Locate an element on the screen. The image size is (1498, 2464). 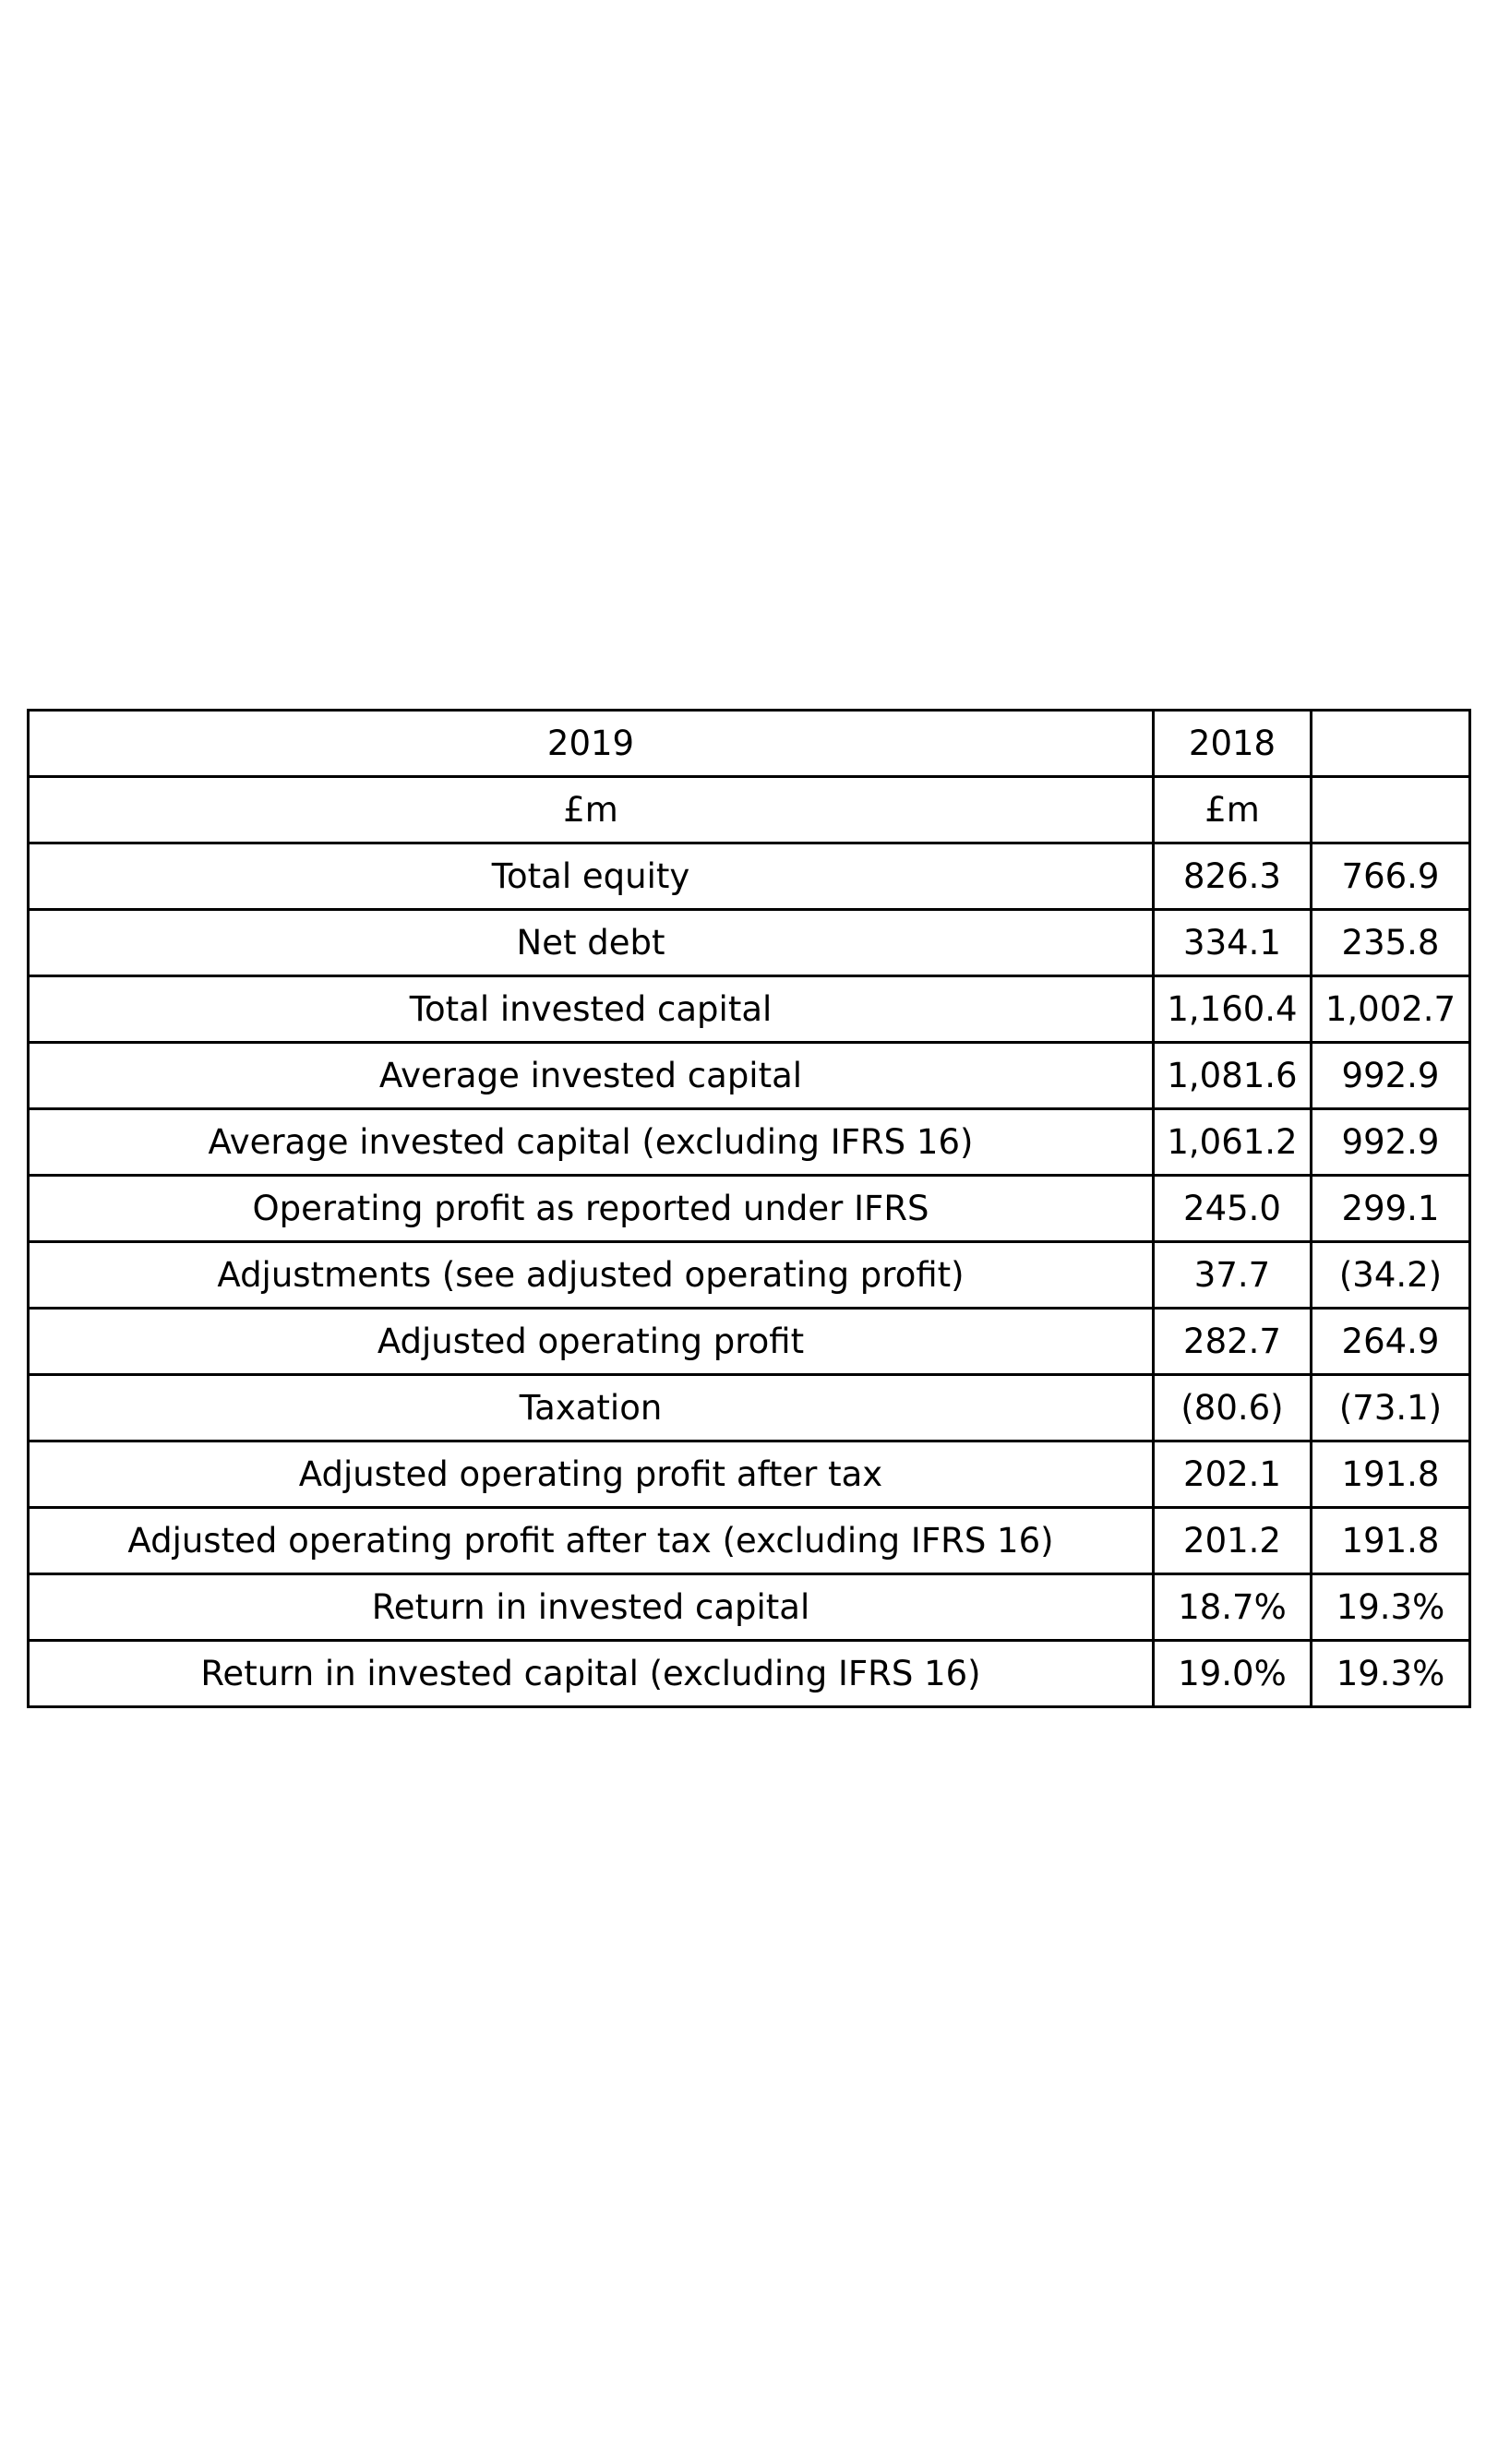
table-row: Net debt 334.1 235.8 is located at coordinates (749, 942).